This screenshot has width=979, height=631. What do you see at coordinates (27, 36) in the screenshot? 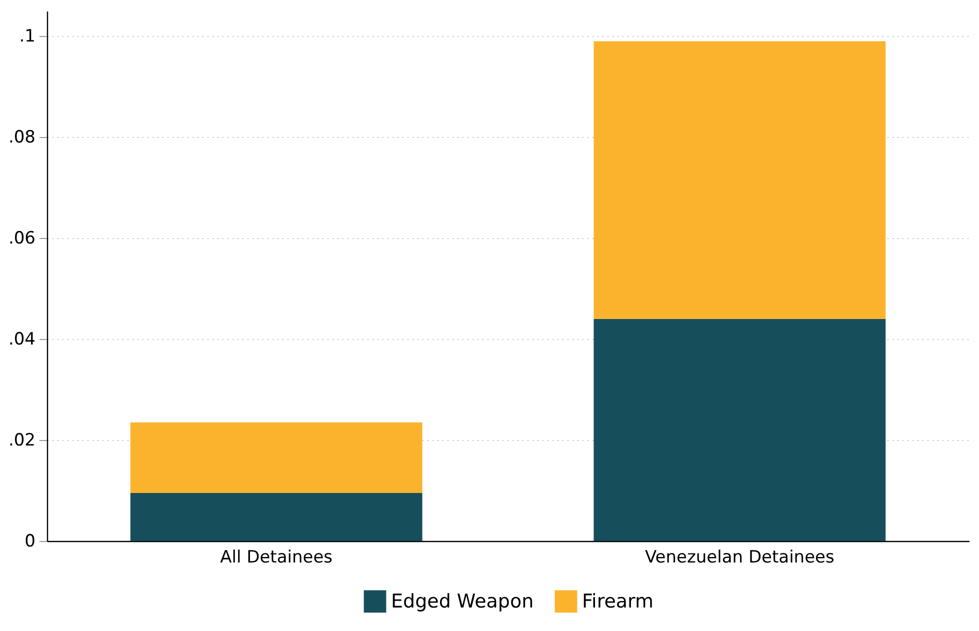
I see `y-tick-label: .1` at bounding box center [27, 36].